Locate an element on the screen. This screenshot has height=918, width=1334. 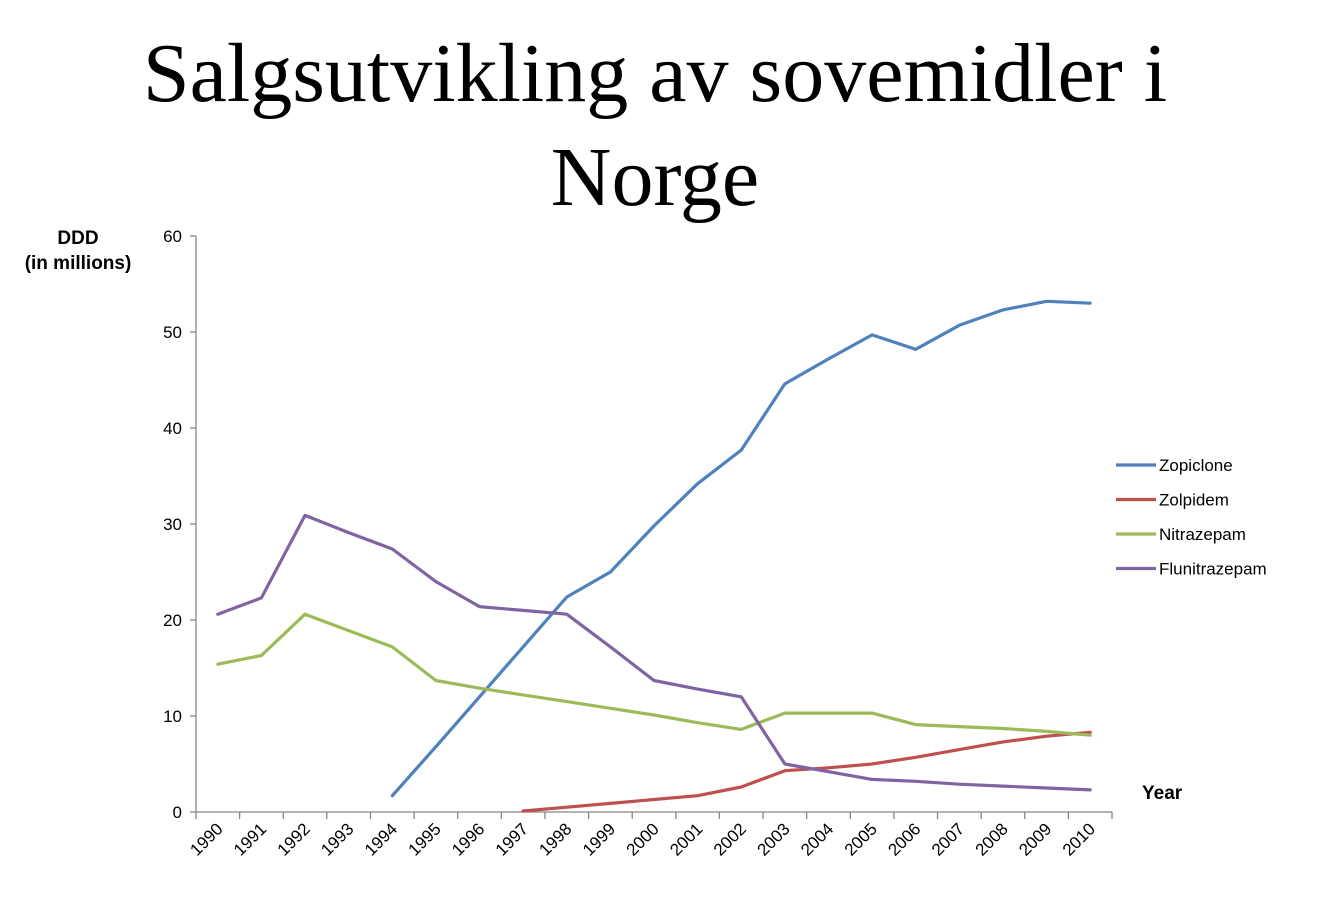
x-tick-label: 1997 is located at coordinates (512, 839).